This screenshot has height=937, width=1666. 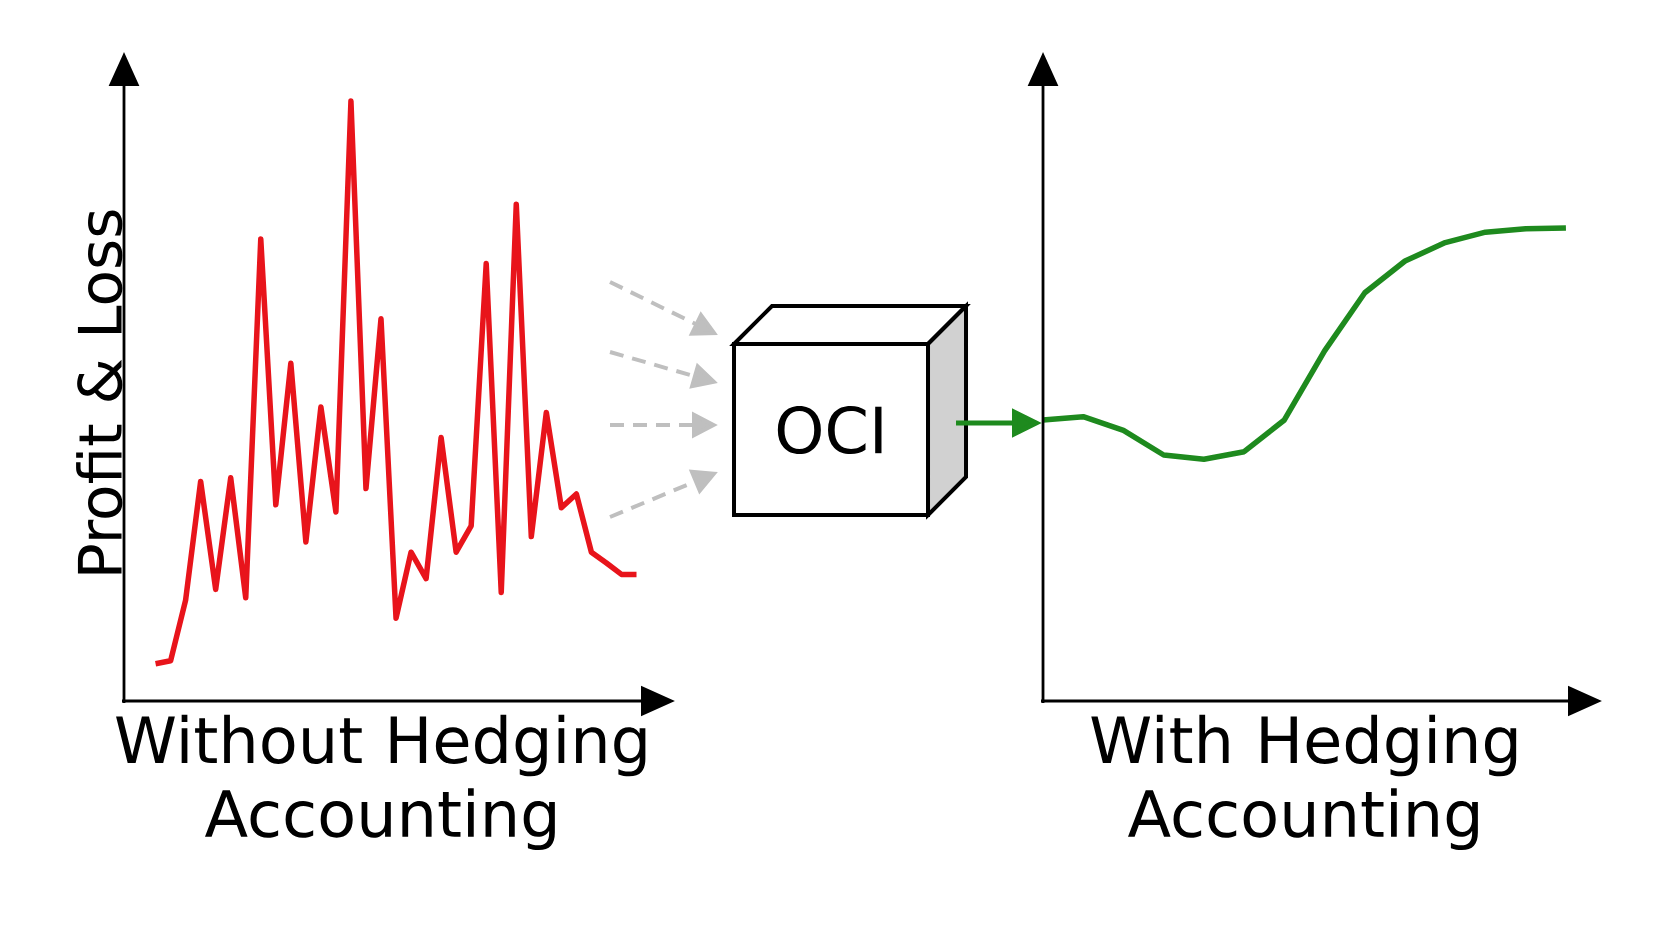 I want to click on text: OCI, so click(x=829, y=430).